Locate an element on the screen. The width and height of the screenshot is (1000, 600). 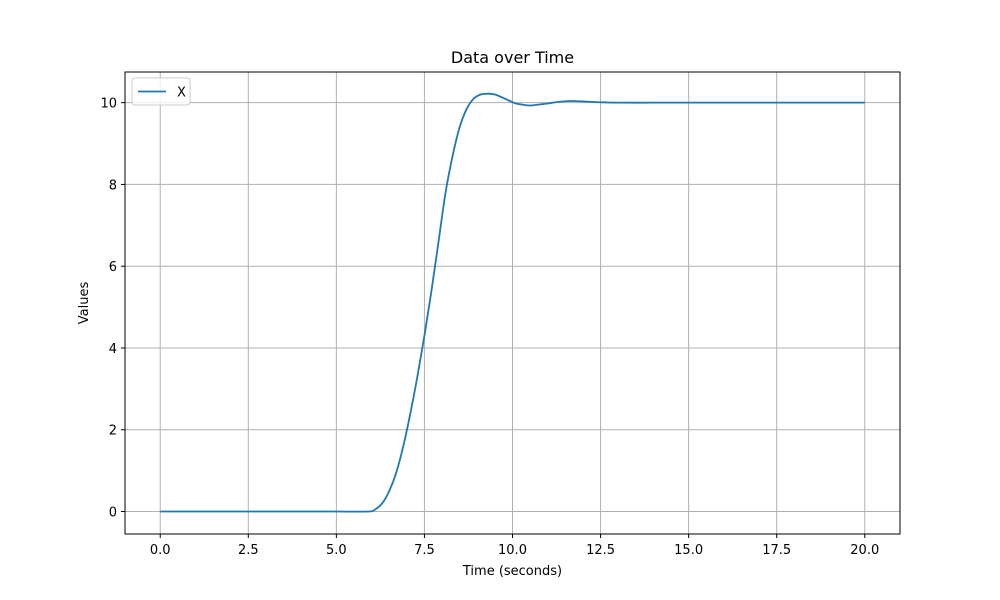
y-ticks: 0 2 4 6 8 10 is located at coordinates (112, 309).